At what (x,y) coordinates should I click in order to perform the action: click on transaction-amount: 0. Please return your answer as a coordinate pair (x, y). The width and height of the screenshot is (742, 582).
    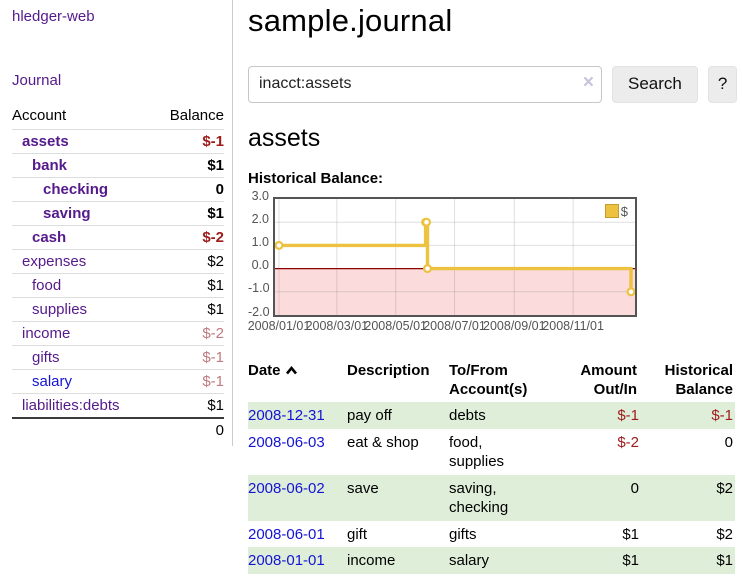
    Looking at the image, I should click on (634, 488).